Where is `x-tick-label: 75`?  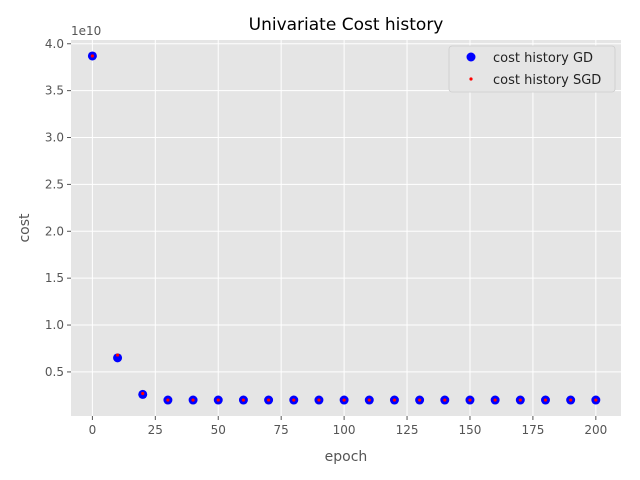 x-tick-label: 75 is located at coordinates (281, 430).